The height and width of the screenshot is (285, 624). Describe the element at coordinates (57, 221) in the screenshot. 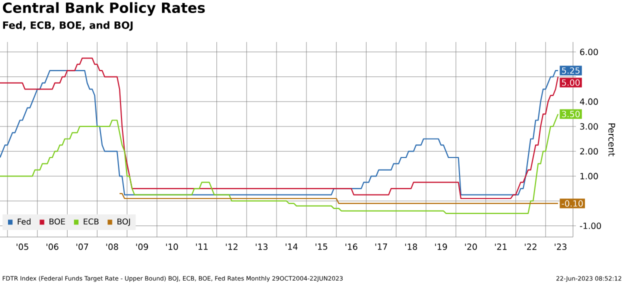

I see `legend-label: BOE` at that location.